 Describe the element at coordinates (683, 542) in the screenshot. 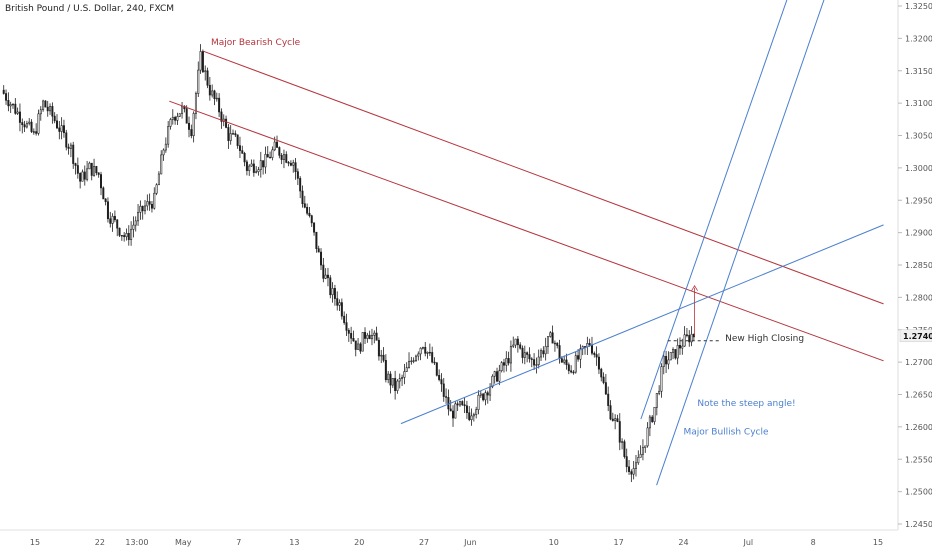

I see `time-tick-label: 24` at that location.